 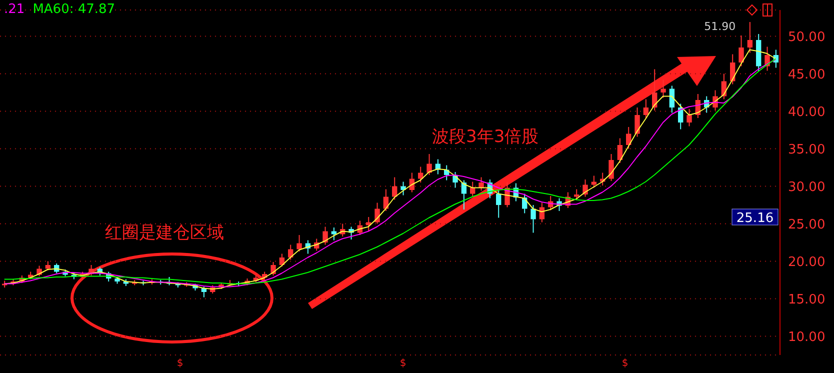 What do you see at coordinates (164, 233) in the screenshot?
I see `annotation: 红圈是建仓区域` at bounding box center [164, 233].